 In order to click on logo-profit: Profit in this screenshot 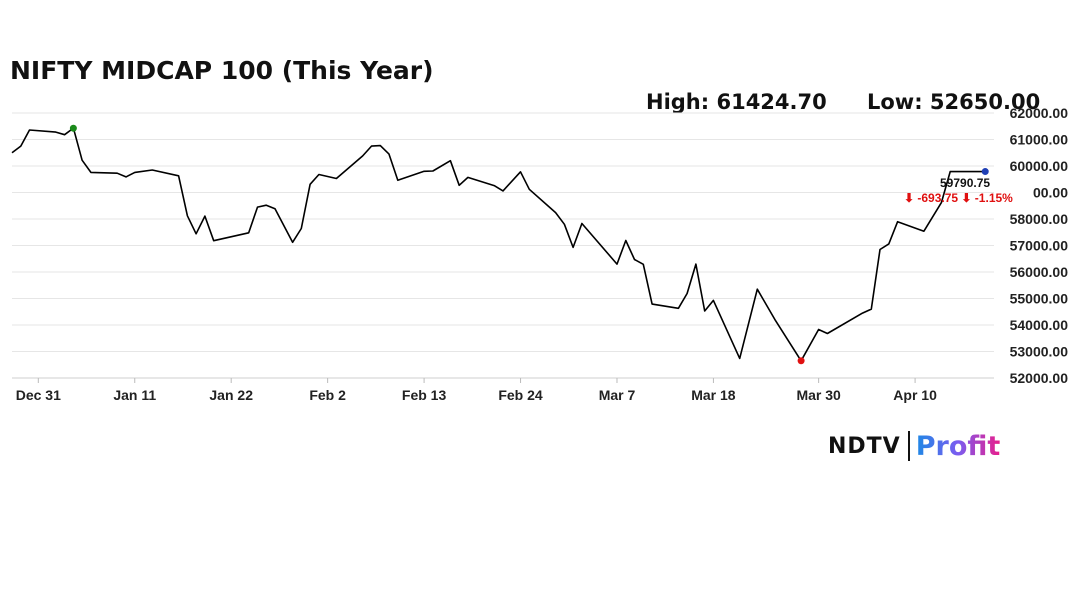, I will do `click(958, 446)`.